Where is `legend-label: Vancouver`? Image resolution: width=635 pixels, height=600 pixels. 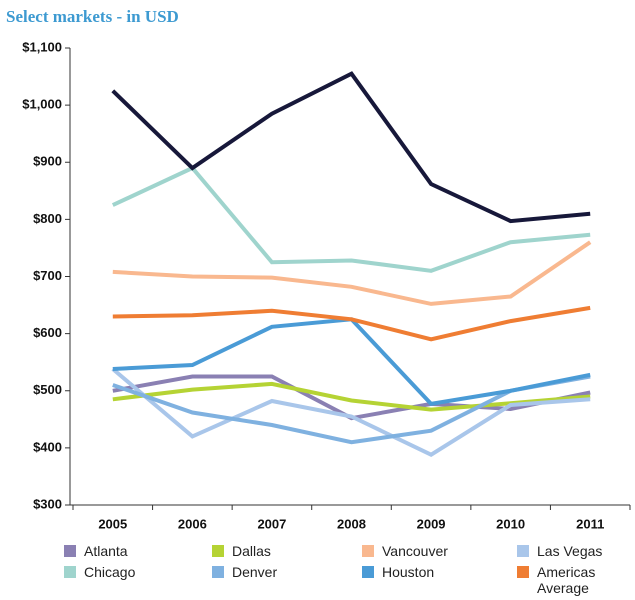
legend-label: Vancouver is located at coordinates (415, 551).